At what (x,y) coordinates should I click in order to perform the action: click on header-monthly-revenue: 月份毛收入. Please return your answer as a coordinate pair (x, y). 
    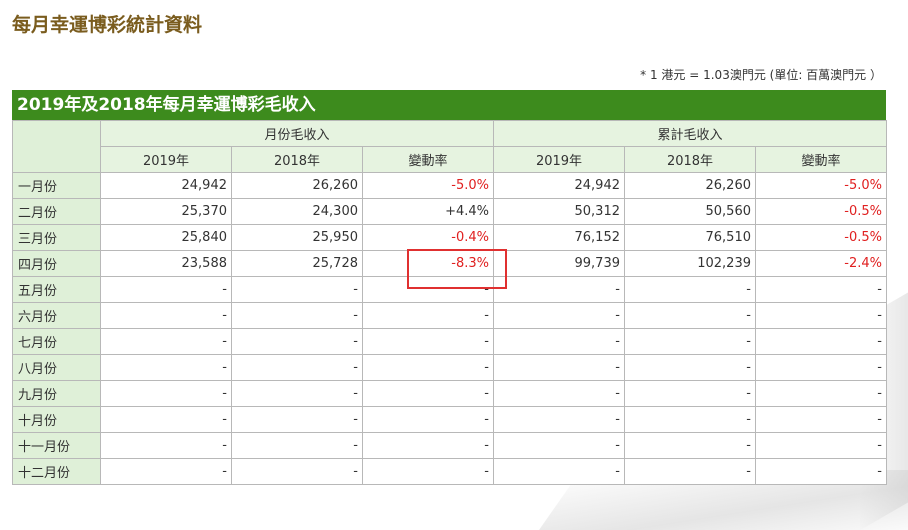
    Looking at the image, I should click on (297, 133).